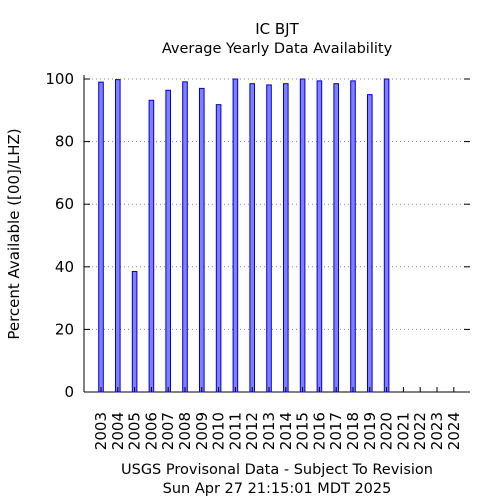  What do you see at coordinates (151, 431) in the screenshot?
I see `x-tick-label: 2006` at bounding box center [151, 431].